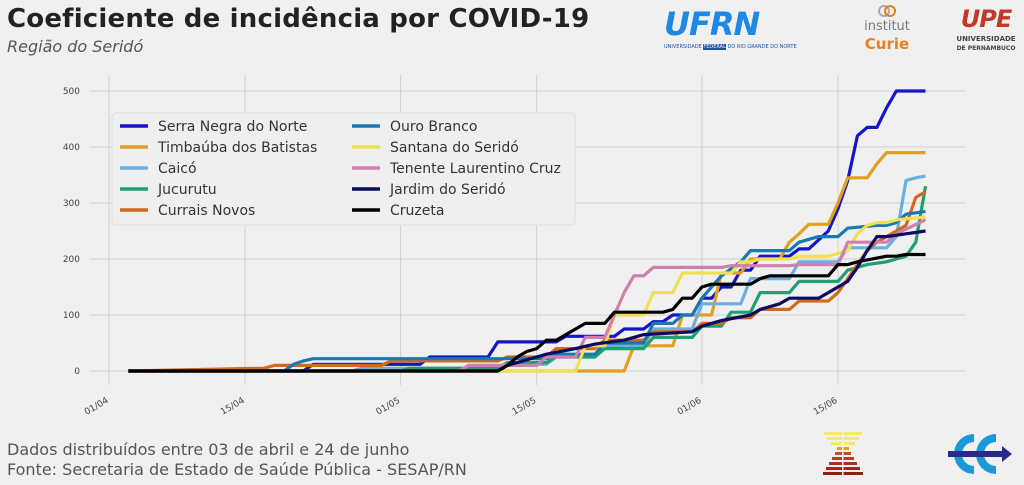  What do you see at coordinates (233, 407) in the screenshot?
I see `x-tick-label: 15/04` at bounding box center [233, 407].